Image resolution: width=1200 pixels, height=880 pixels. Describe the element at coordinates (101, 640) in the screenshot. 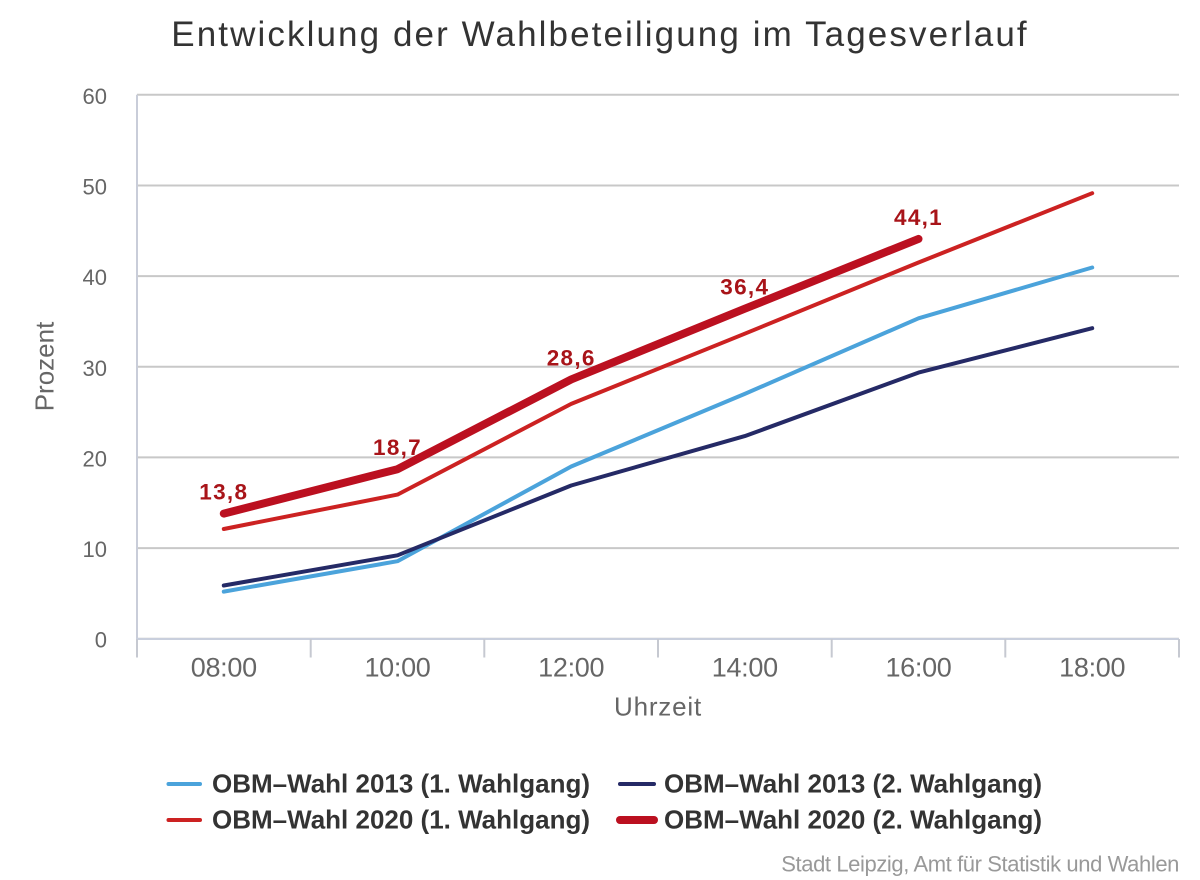

I see `svg-text: 0` at that location.